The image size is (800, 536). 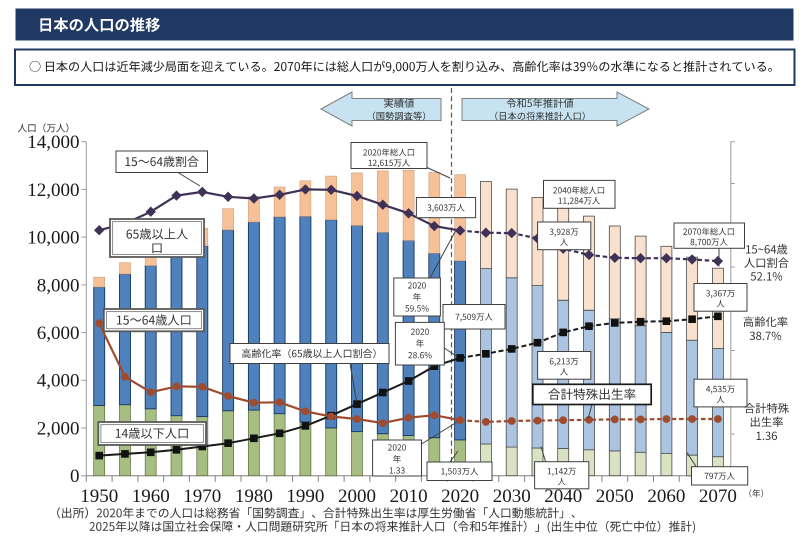 I want to click on svg-text: 2070, so click(x=718, y=496).